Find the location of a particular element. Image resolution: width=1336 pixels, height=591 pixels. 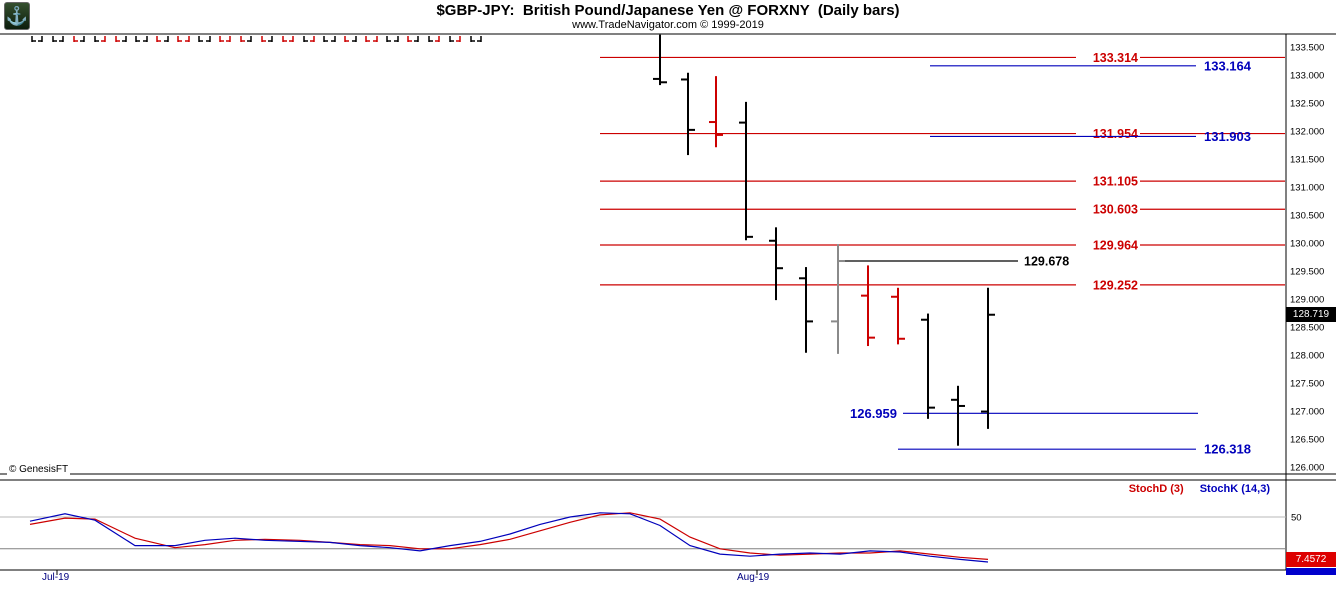

x-axis-label-aug19: Aug-19 is located at coordinates (753, 577).